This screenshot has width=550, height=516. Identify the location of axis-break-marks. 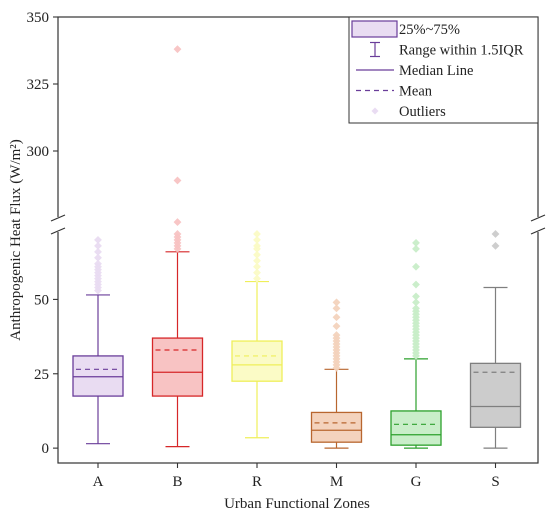
(298, 224).